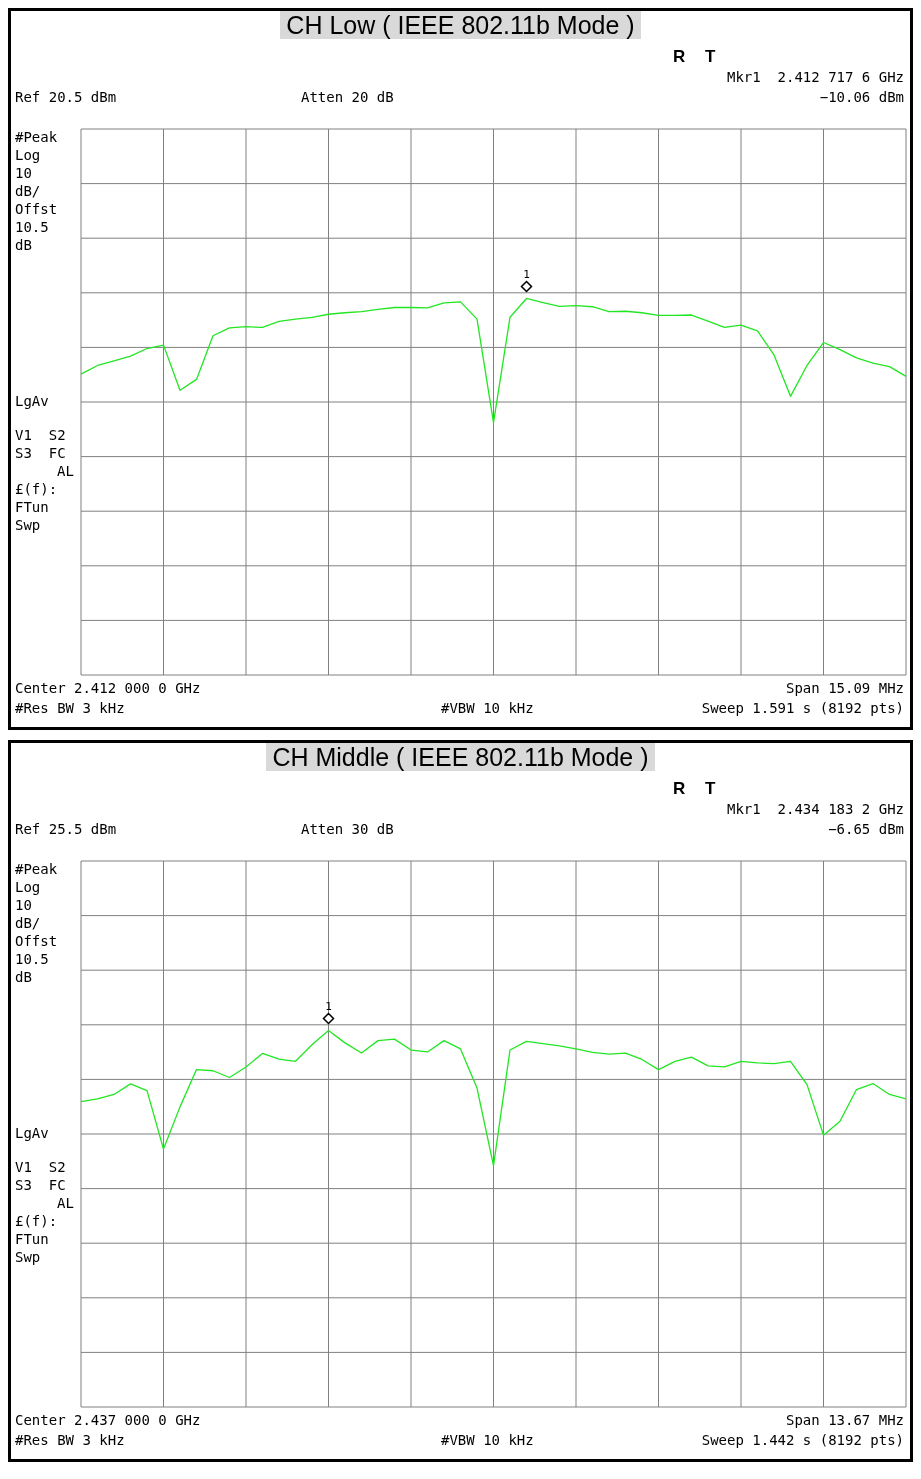  What do you see at coordinates (347, 97) in the screenshot?
I see `text: Atten 20 dB` at bounding box center [347, 97].